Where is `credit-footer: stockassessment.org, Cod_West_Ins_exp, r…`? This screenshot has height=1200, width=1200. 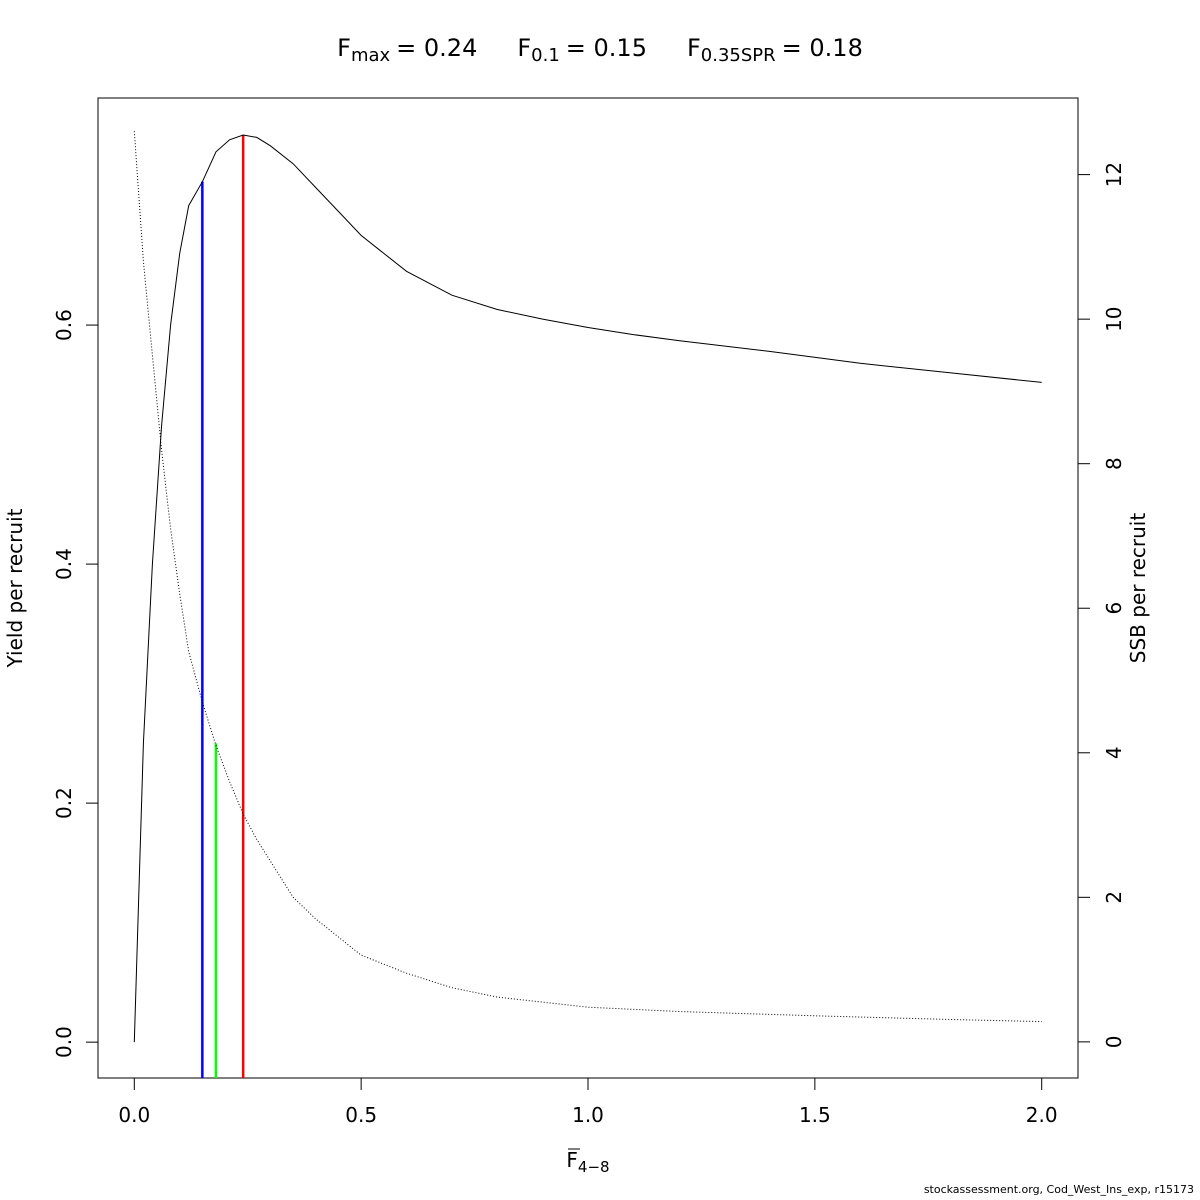 credit-footer: stockassessment.org, Cod_West_Ins_exp, r… is located at coordinates (1058, 1189).